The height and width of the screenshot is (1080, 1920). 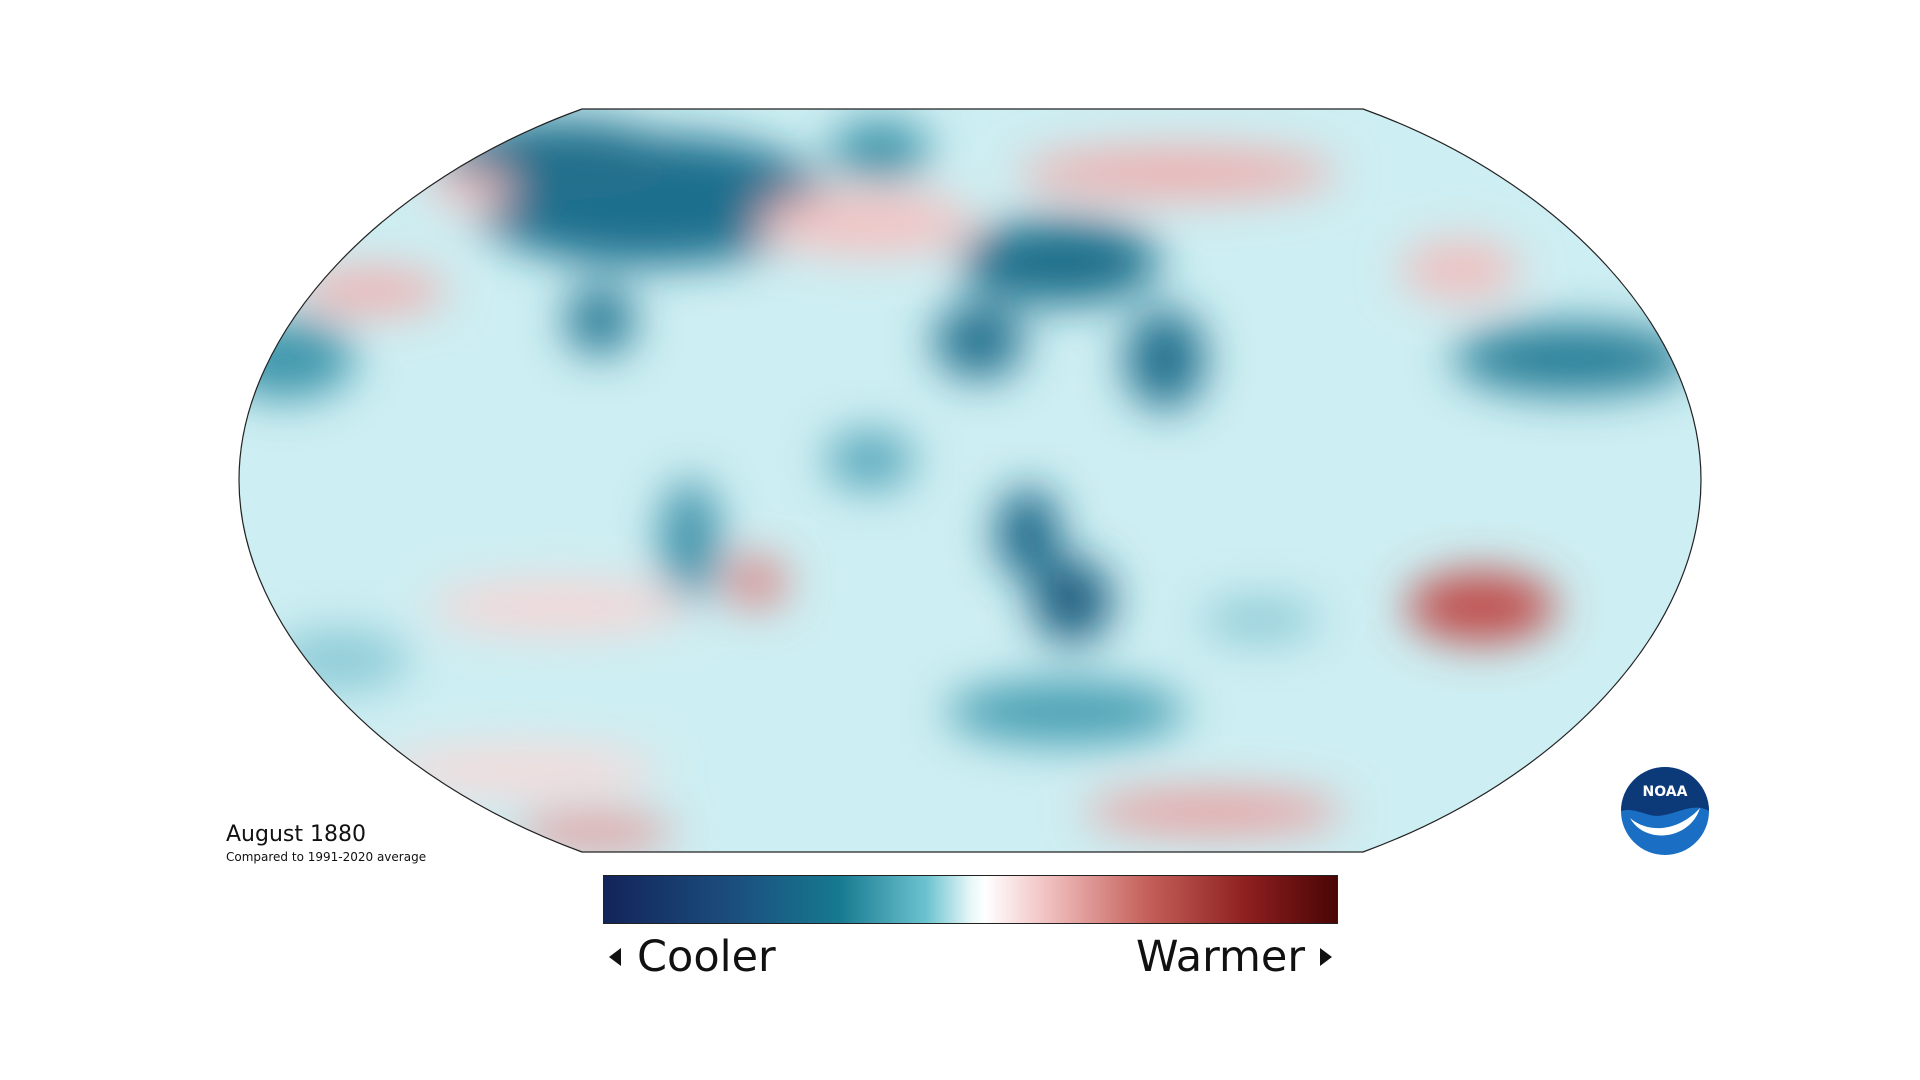 I want to click on map-subtitle: Compared to 1991-2020 average, so click(x=326, y=857).